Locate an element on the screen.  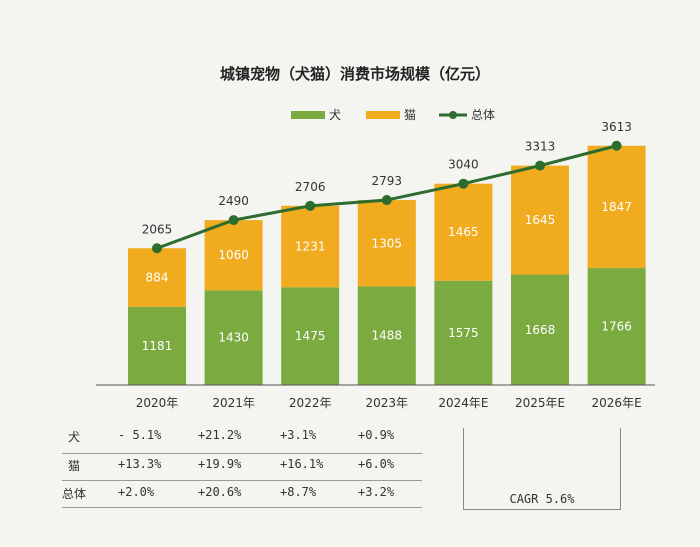
data-label-cat: 1465 is located at coordinates (463, 232).